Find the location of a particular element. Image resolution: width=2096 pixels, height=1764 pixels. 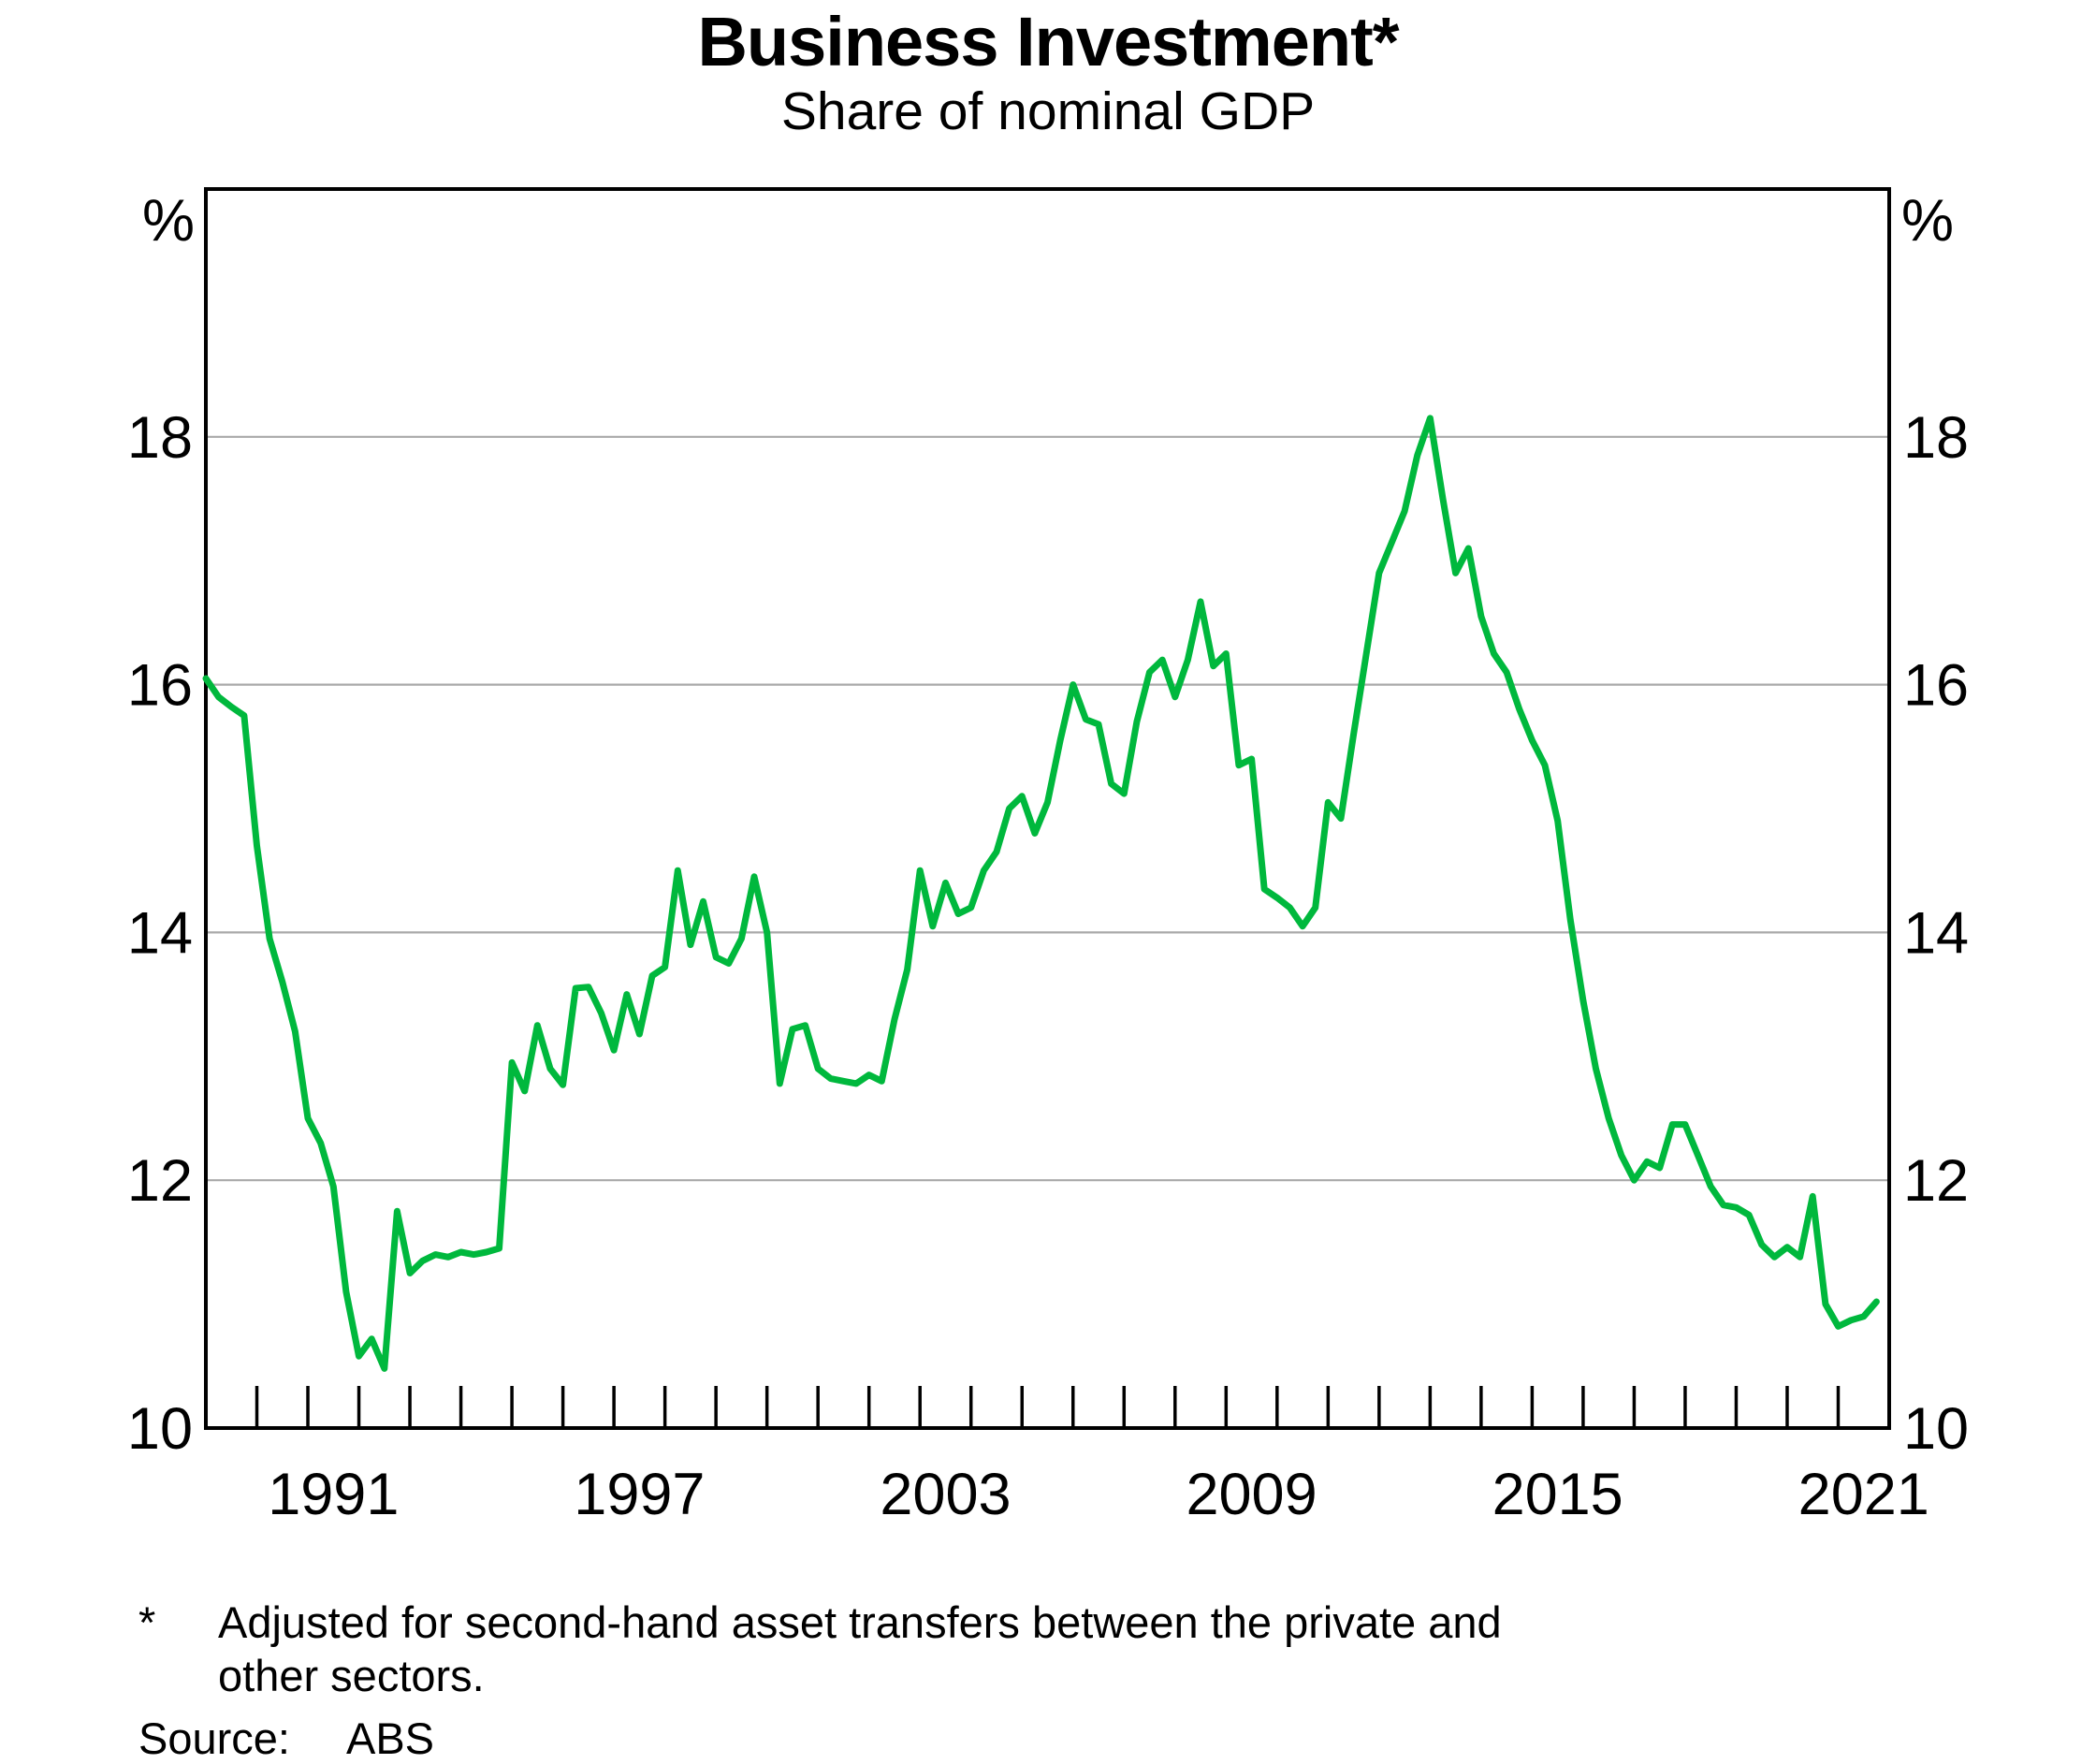

y-label-left-14: 14 is located at coordinates (160, 933).